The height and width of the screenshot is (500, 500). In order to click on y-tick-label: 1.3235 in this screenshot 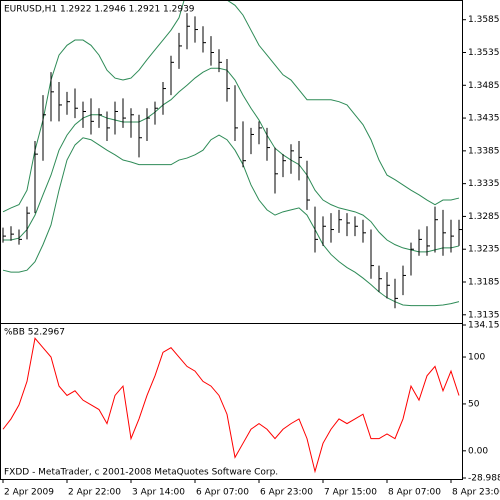, I will do `click(484, 250)`.